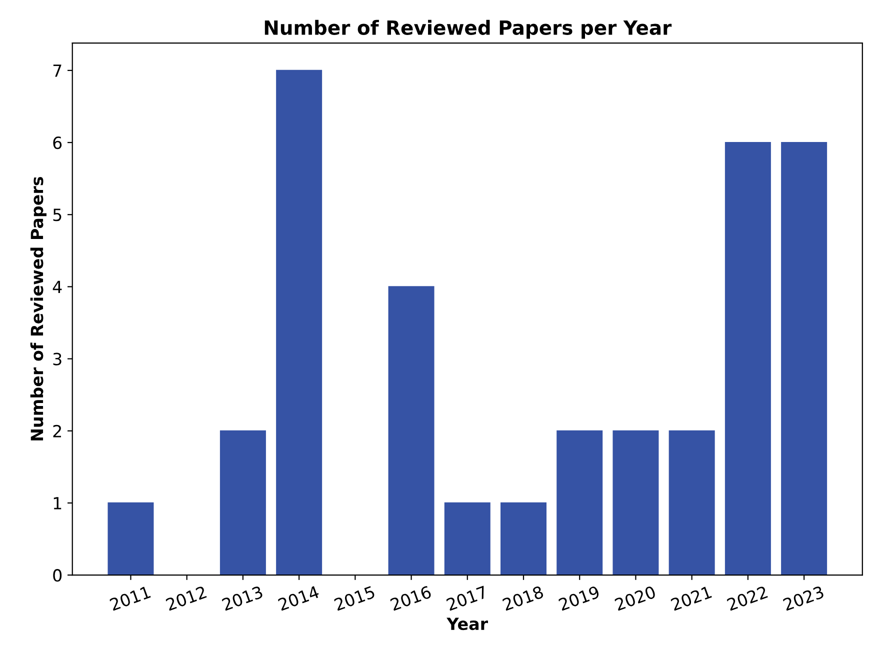 This screenshot has height=652, width=872. Describe the element at coordinates (355, 598) in the screenshot. I see `x-tick-label: 2015` at that location.